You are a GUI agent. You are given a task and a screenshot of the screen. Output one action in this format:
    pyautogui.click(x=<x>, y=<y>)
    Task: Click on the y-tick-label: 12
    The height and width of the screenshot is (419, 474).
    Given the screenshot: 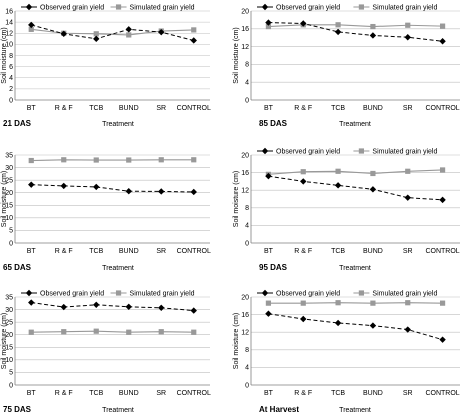 What is the action you would take?
    pyautogui.click(x=245, y=191)
    